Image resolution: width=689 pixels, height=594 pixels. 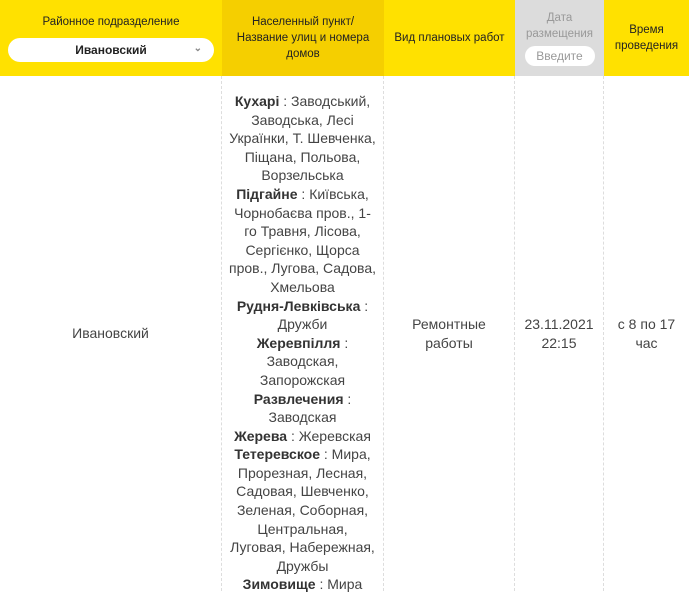 I want to click on date-cell: 23.11.2021 22:15, so click(x=559, y=333).